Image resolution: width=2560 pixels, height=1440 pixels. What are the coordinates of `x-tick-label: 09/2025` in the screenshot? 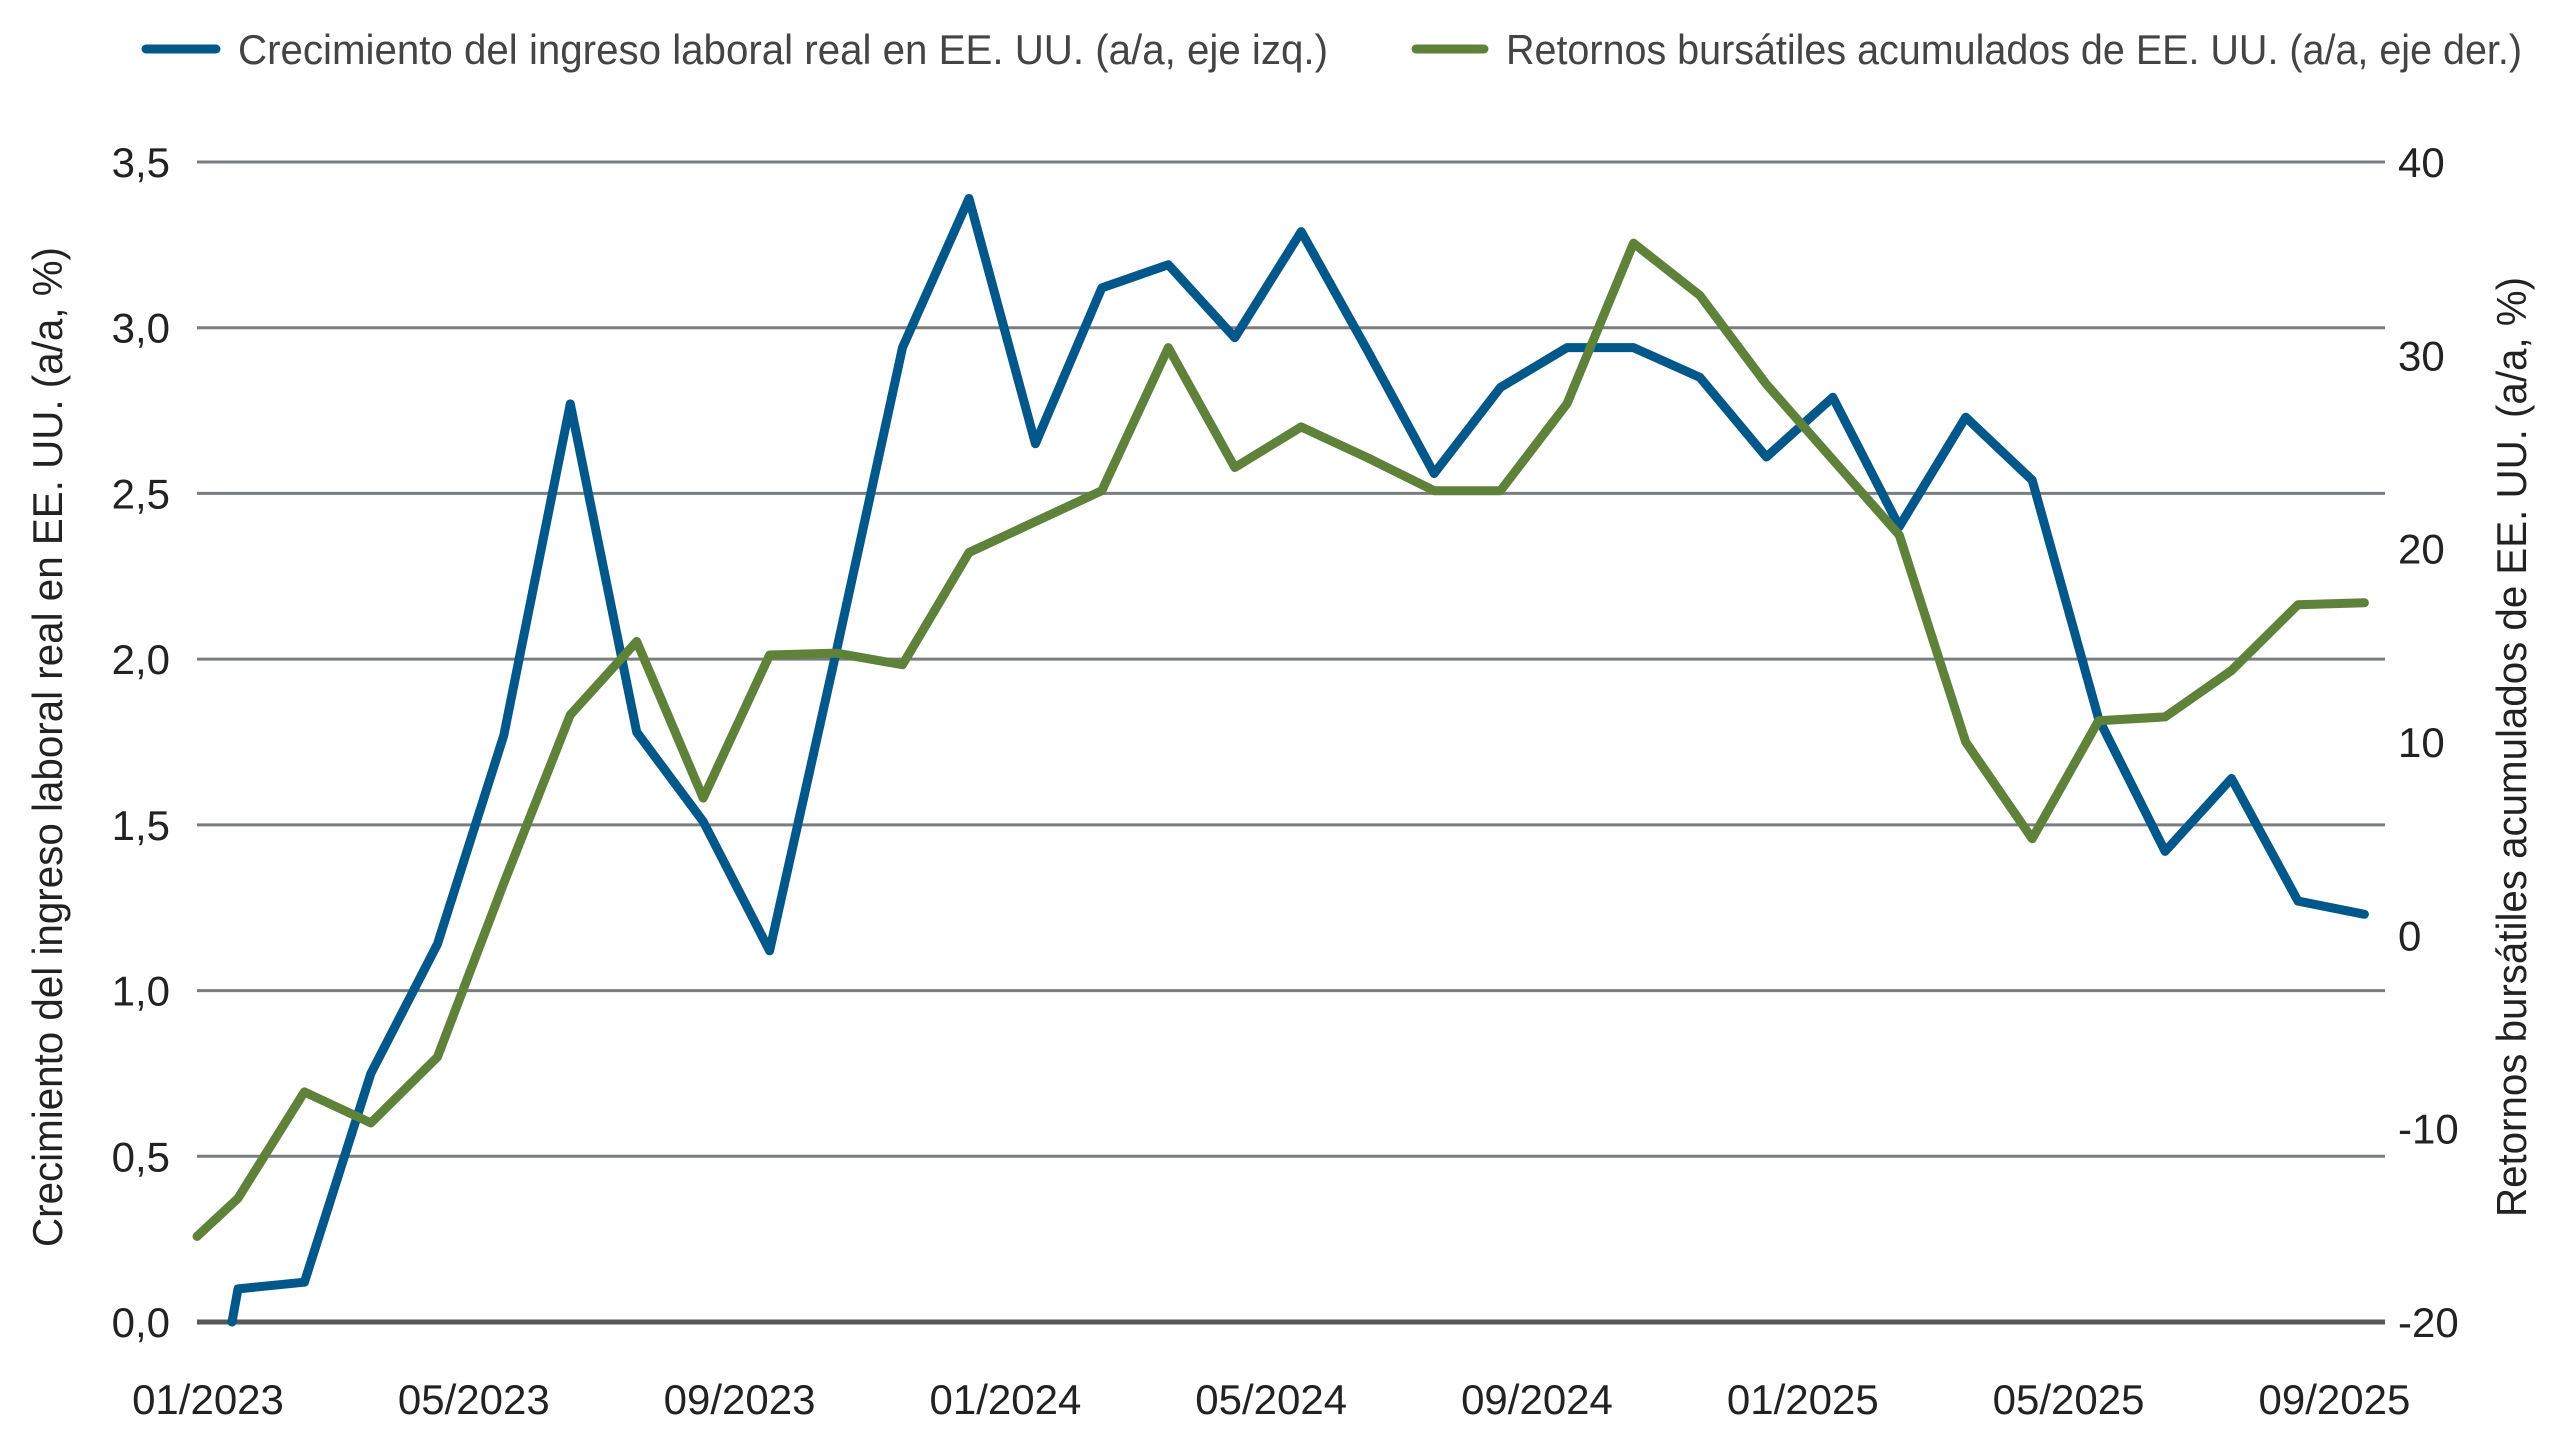 It's located at (2334, 1399).